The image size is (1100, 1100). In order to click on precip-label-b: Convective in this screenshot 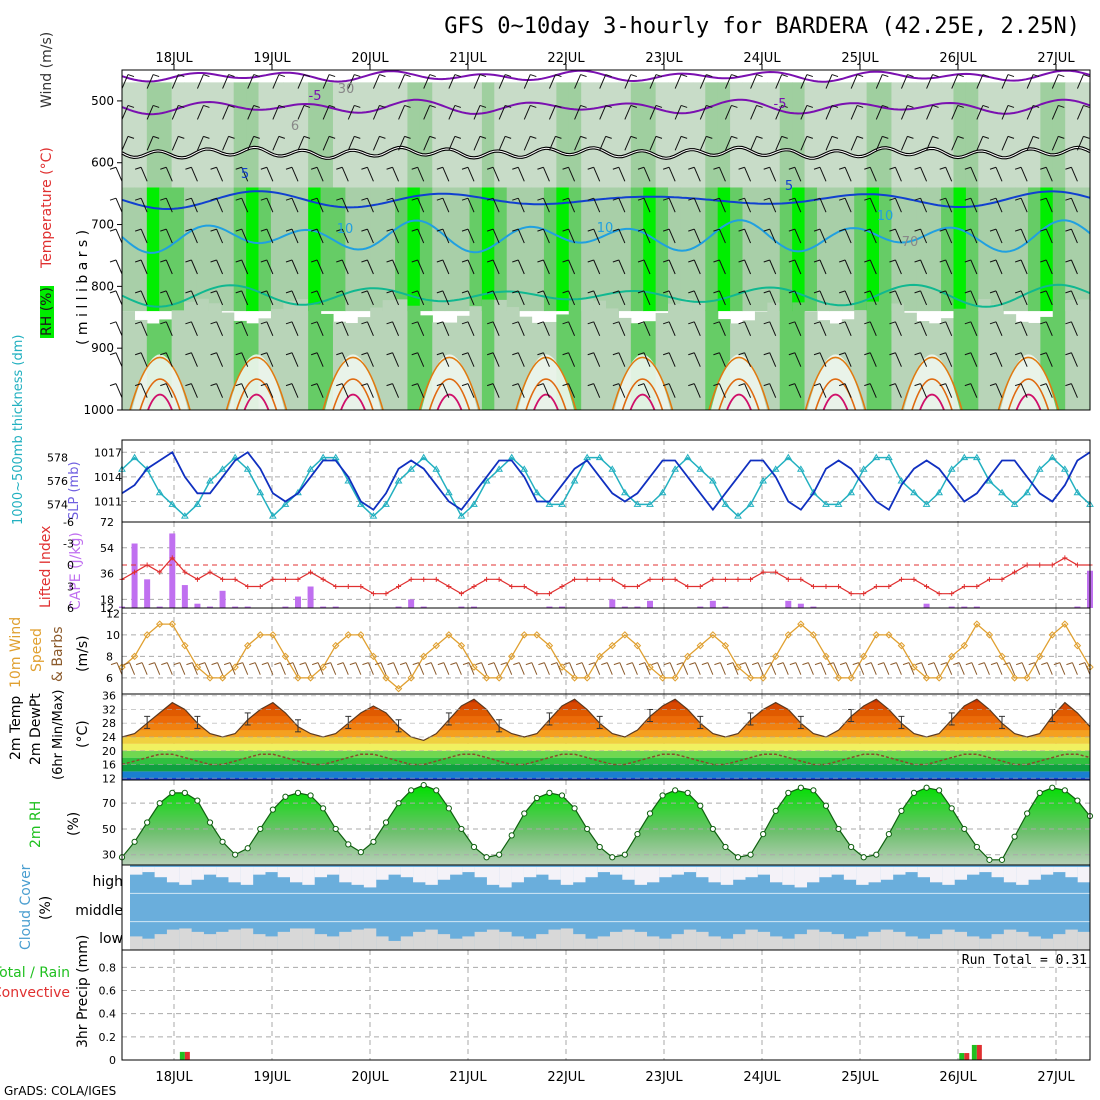, I will do `click(35, 993)`.